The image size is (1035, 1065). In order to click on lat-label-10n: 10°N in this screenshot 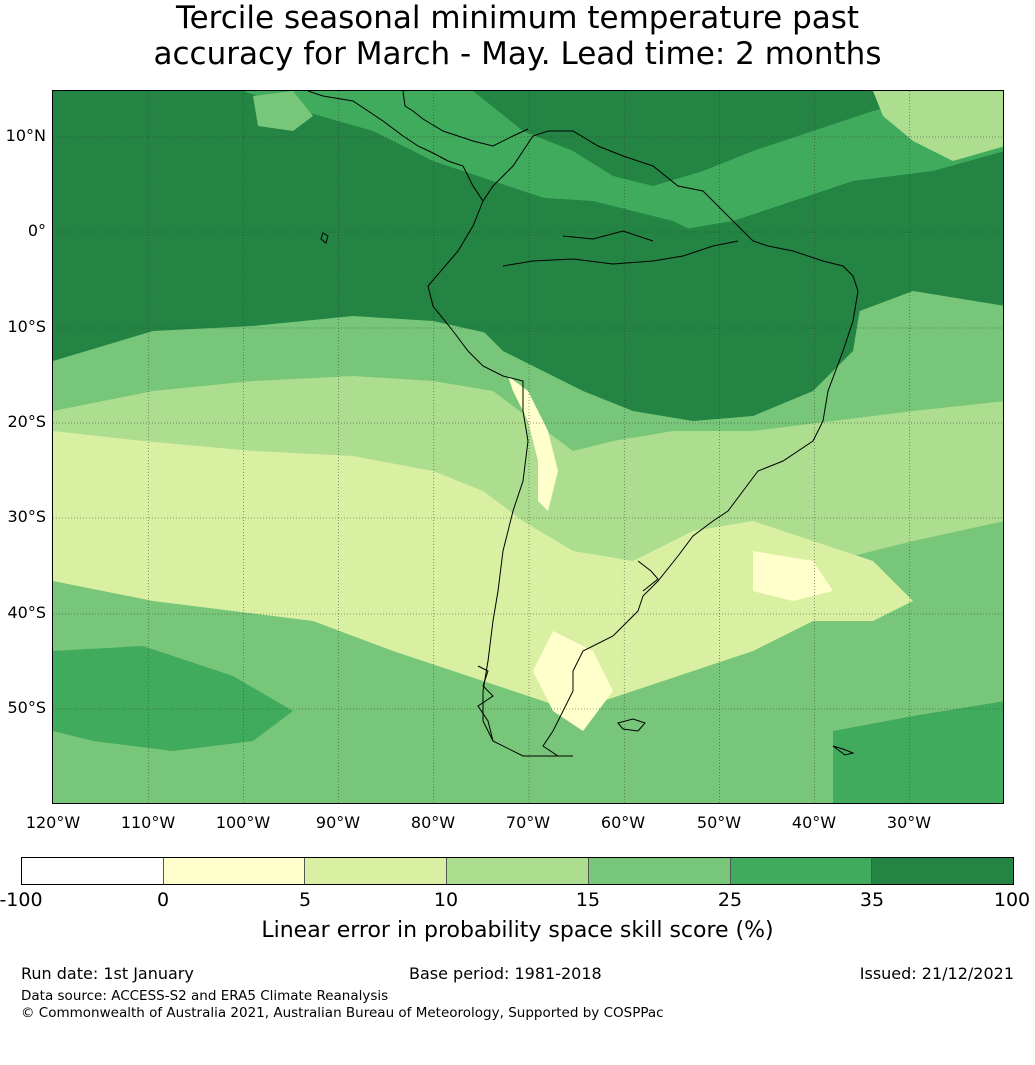, I will do `click(25, 135)`.